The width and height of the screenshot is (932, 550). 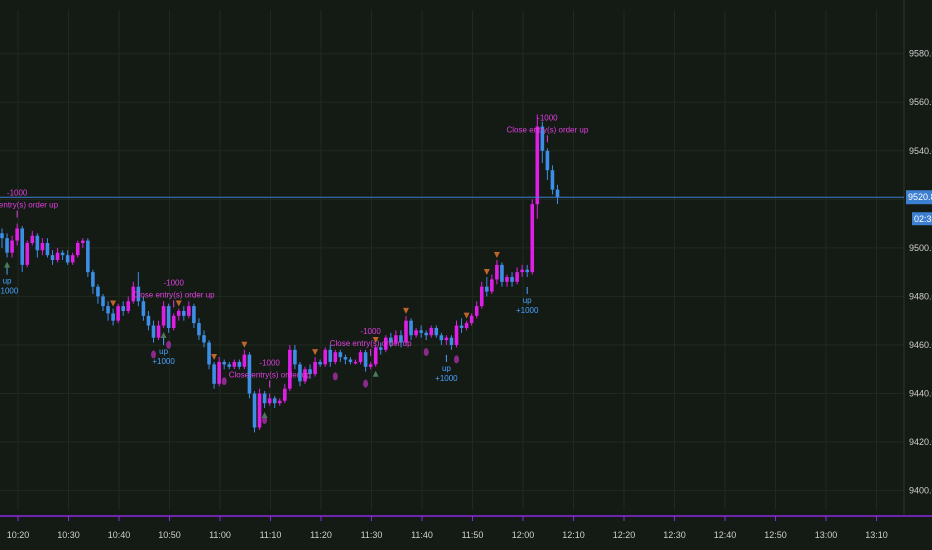 What do you see at coordinates (920, 248) in the screenshot?
I see `price-tick-label: 9500.00` at bounding box center [920, 248].